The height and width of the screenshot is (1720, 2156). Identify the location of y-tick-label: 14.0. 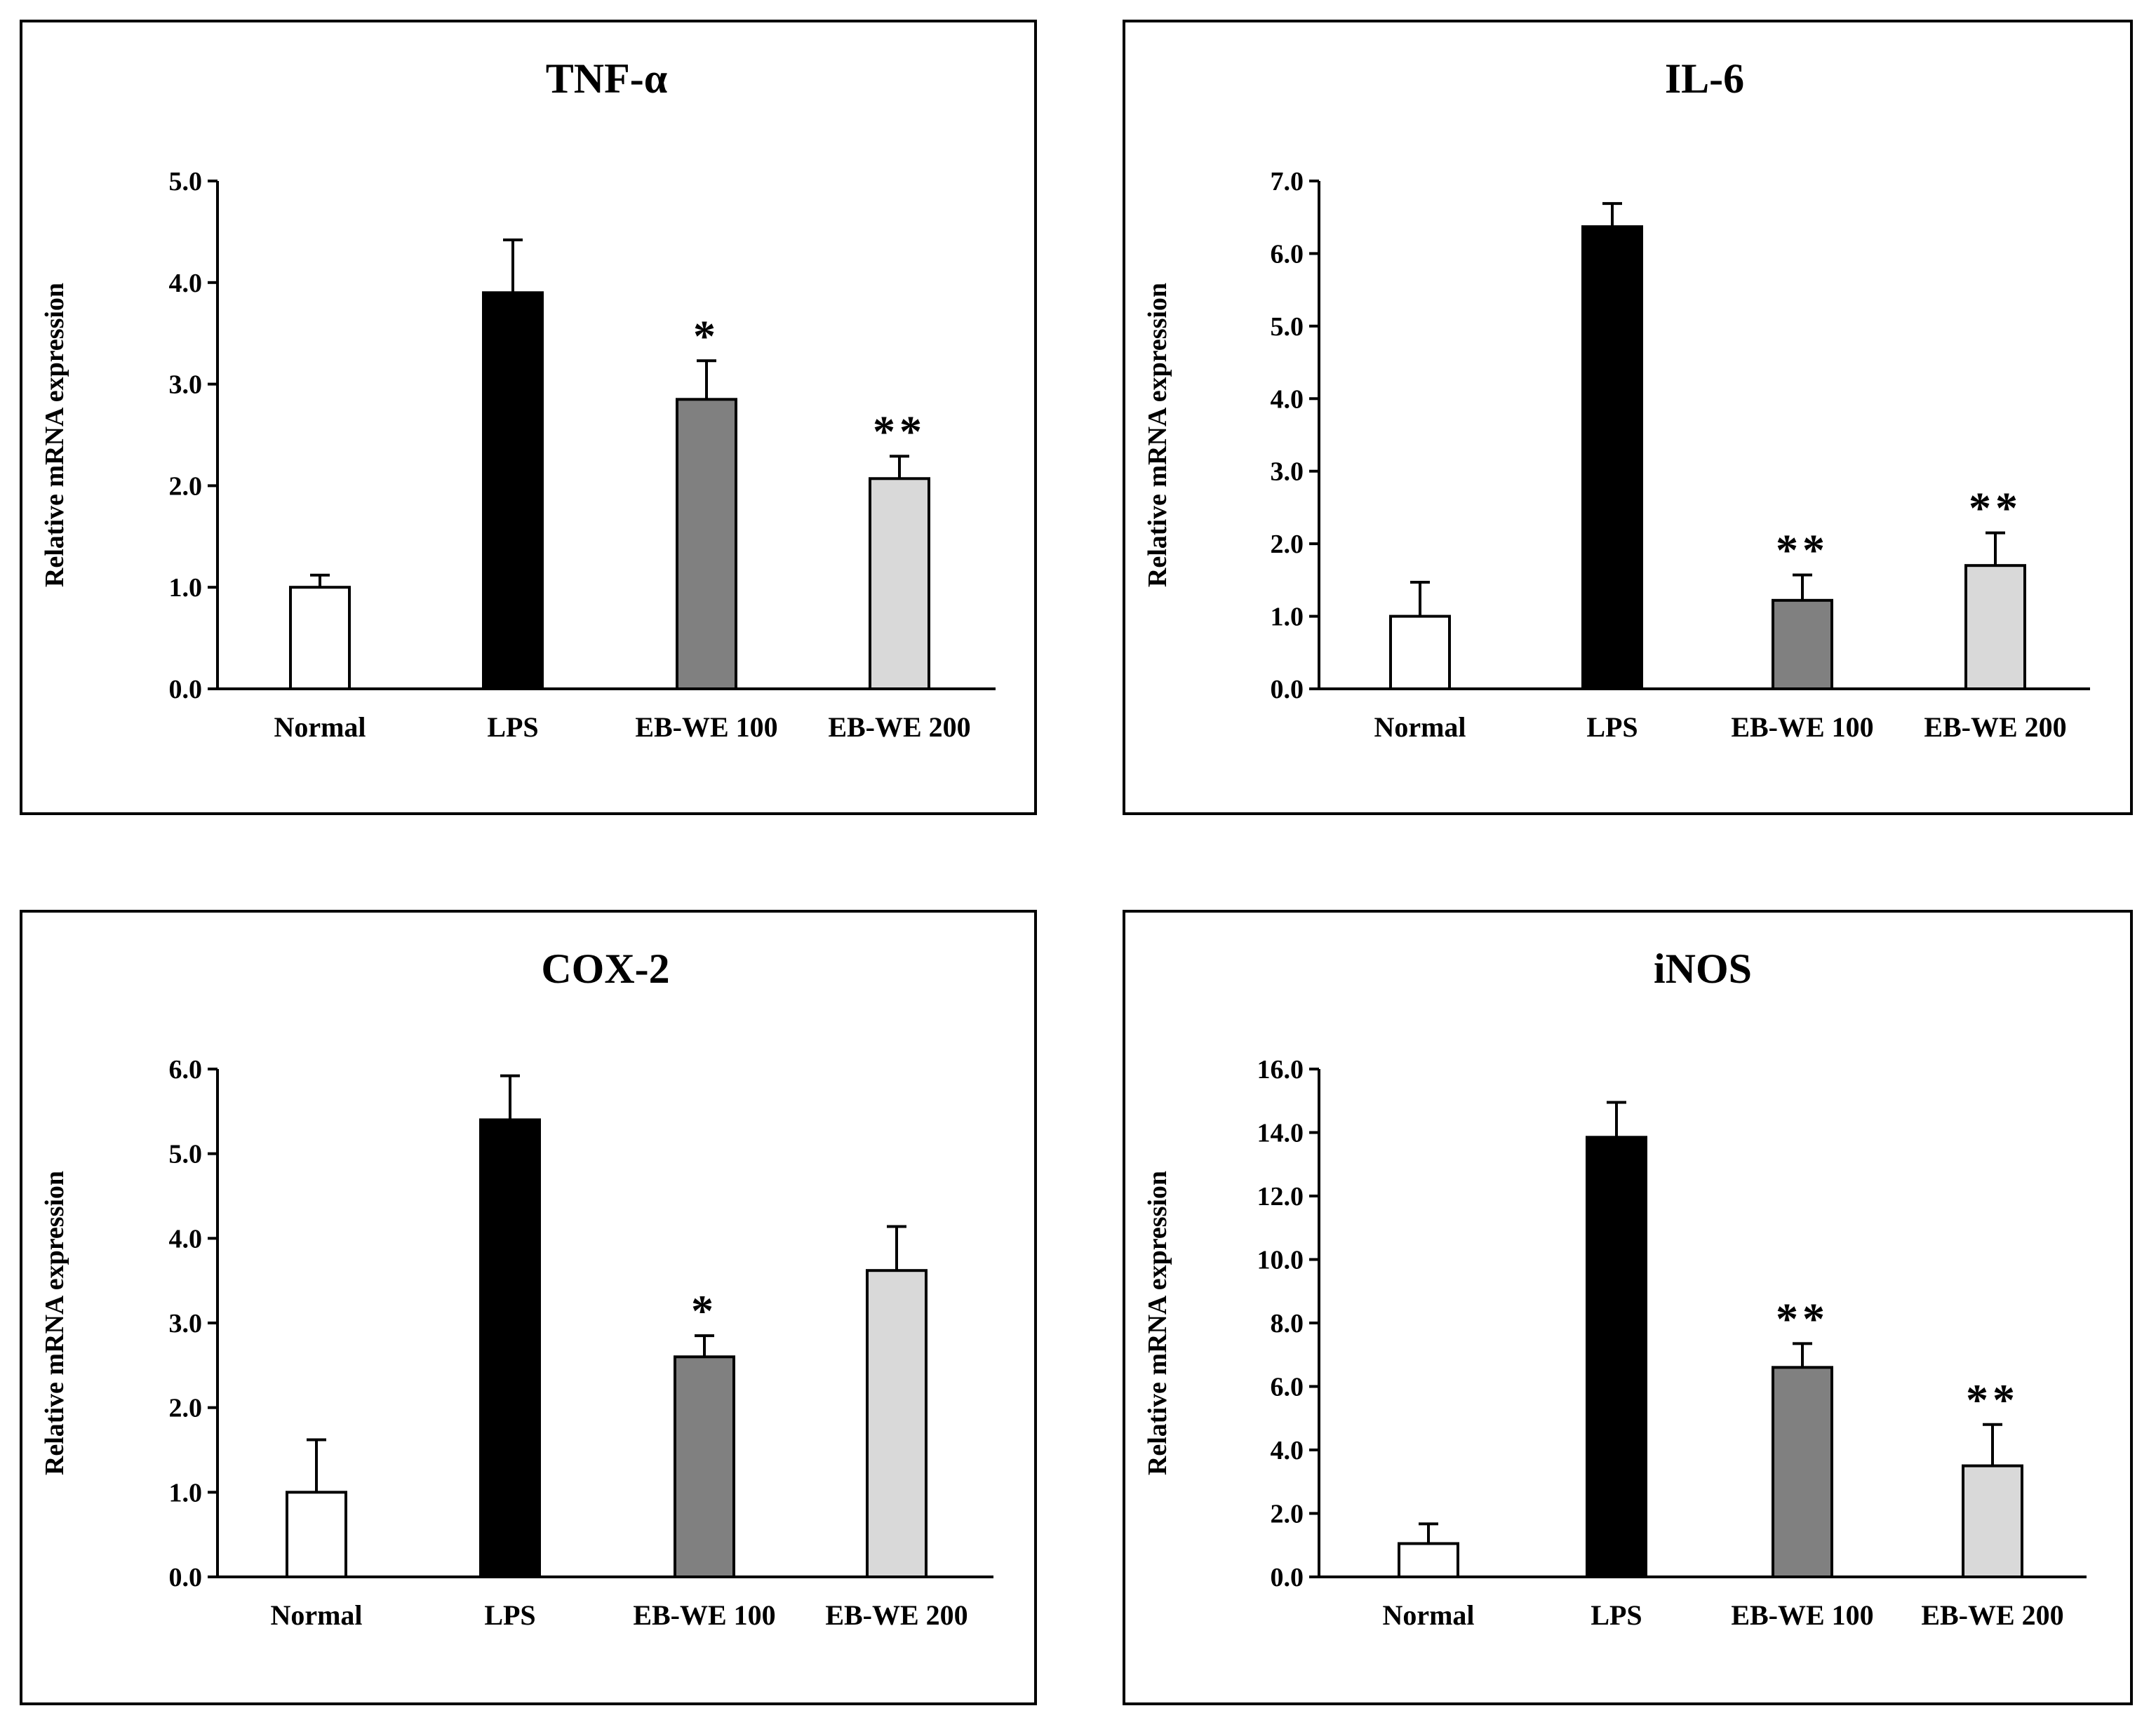
(1280, 1133).